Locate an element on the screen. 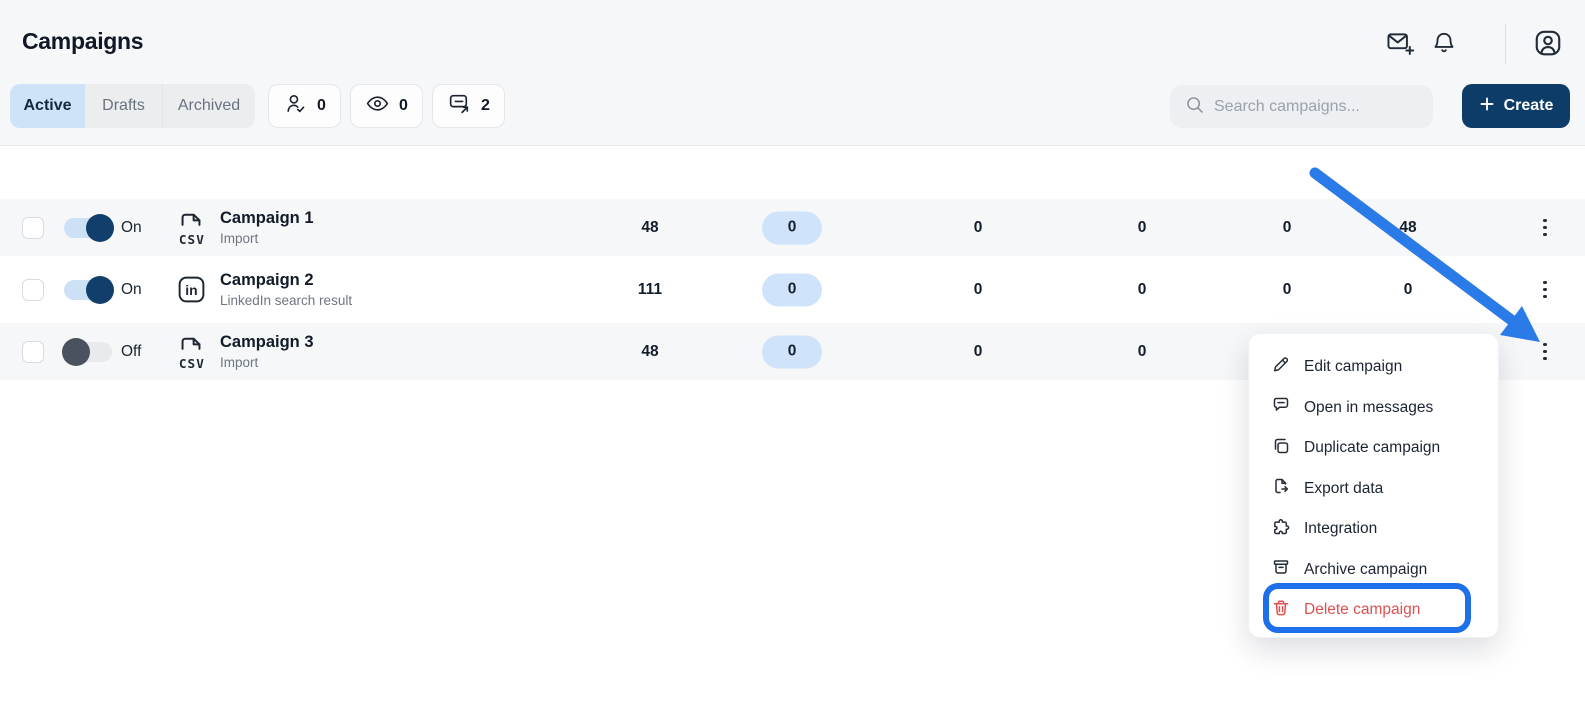 This screenshot has height=712, width=1585. linkedin-icon: in is located at coordinates (191, 290).